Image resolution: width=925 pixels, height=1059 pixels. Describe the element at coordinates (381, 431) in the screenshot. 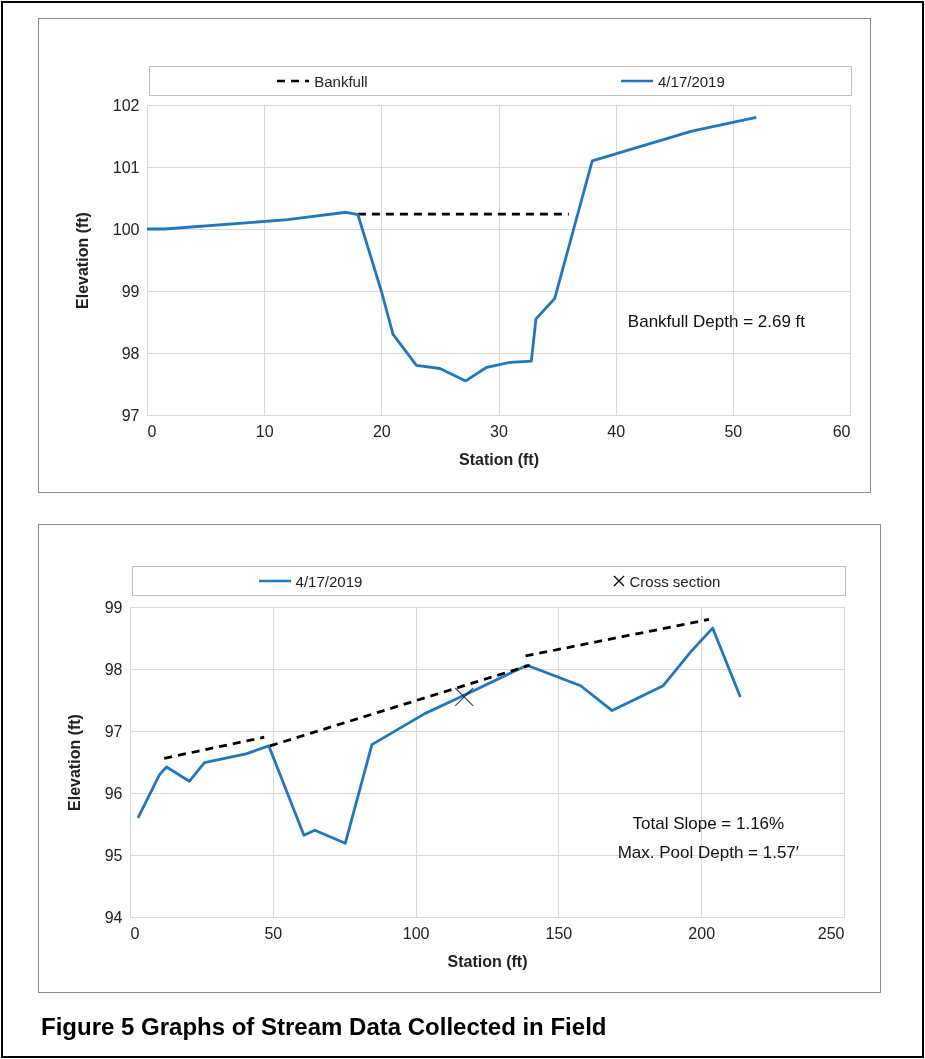

I see `x-tick-label: 20` at that location.